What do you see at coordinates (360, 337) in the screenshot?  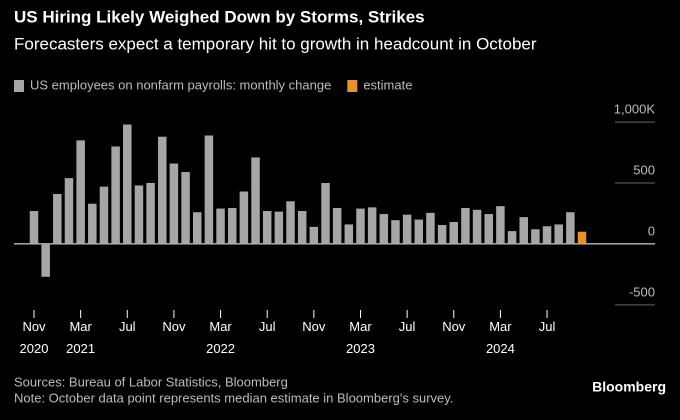 I see `x-tick-label: Mar 2023` at bounding box center [360, 337].